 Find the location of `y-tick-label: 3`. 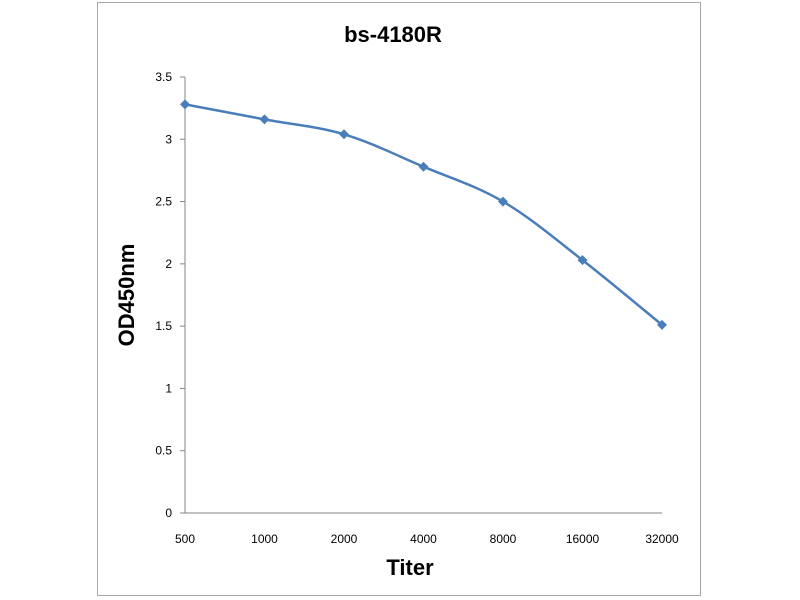

y-tick-label: 3 is located at coordinates (168, 139).